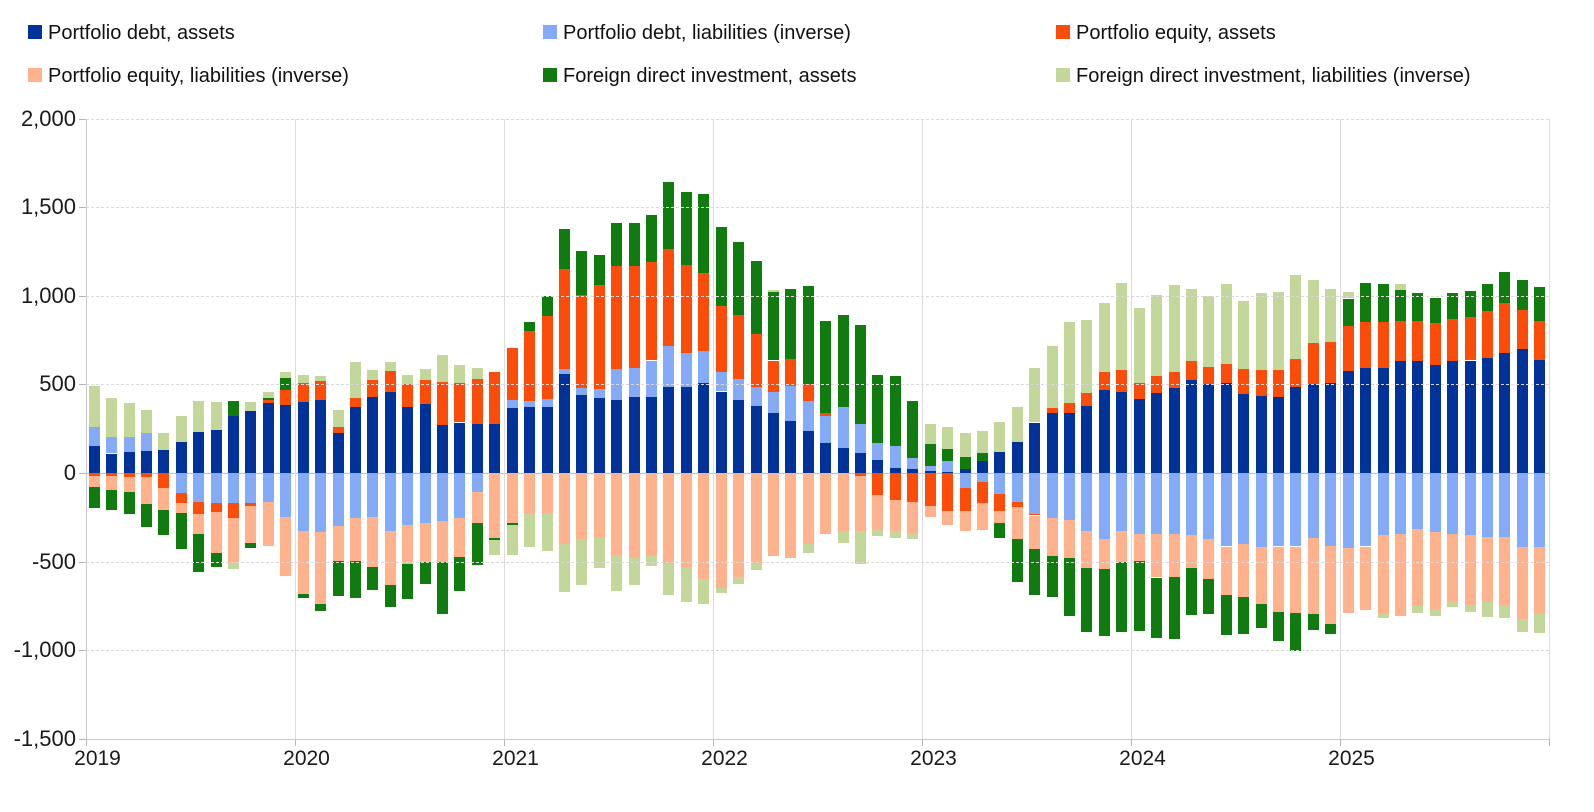 The height and width of the screenshot is (812, 1594). I want to click on x-axis-tick, so click(1549, 742).